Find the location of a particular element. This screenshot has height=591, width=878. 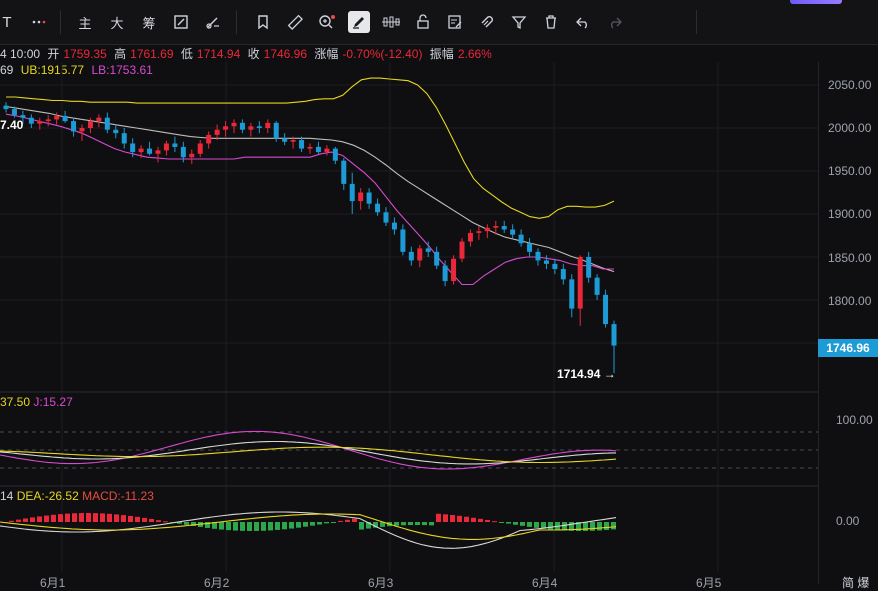

date-label: 6月2 is located at coordinates (217, 583).